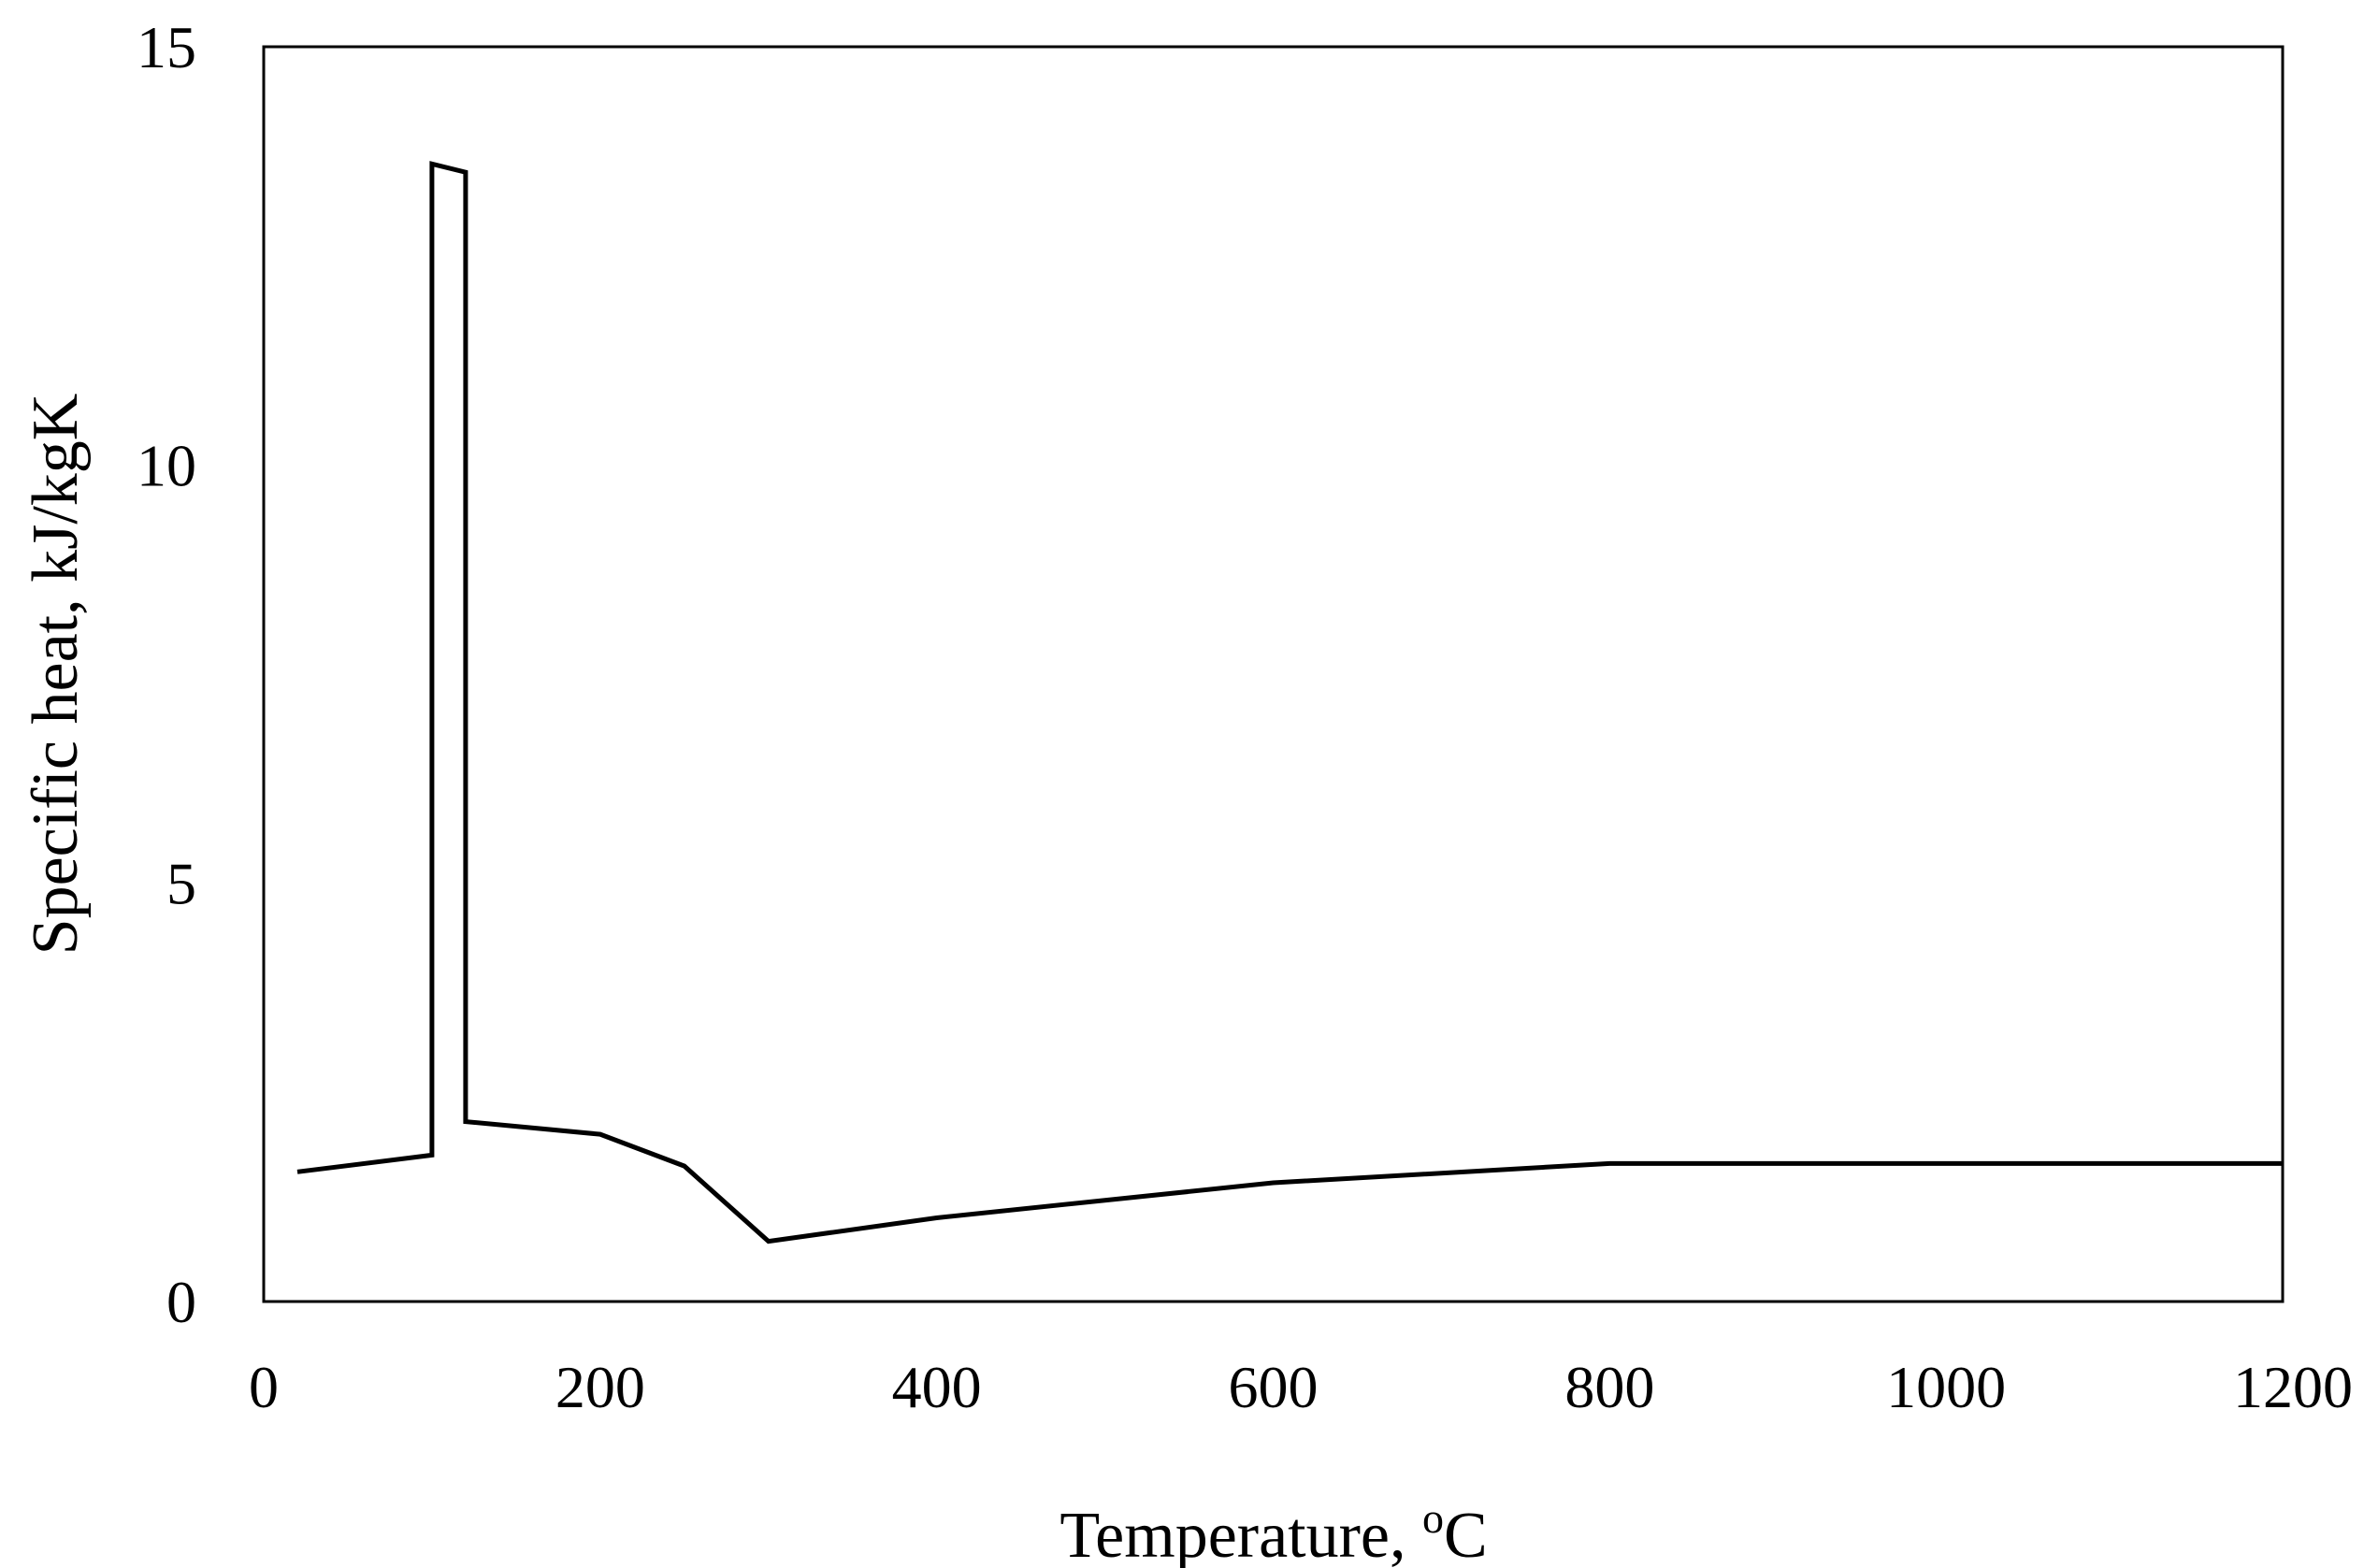 Image resolution: width=2364 pixels, height=1568 pixels. I want to click on x-axis-title: Temperature, oC, so click(1273, 1531).